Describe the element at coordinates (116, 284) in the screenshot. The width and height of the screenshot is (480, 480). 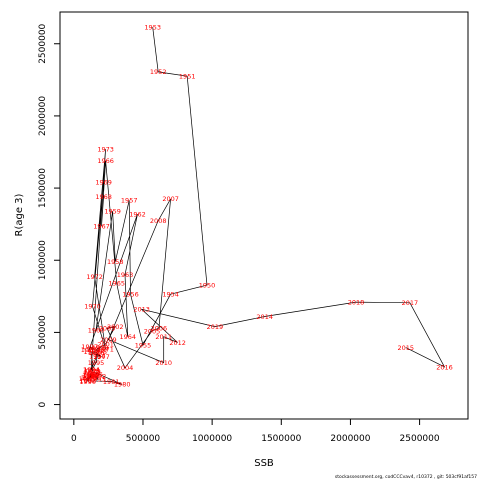
I see `point-label-1965: 1965` at that location.